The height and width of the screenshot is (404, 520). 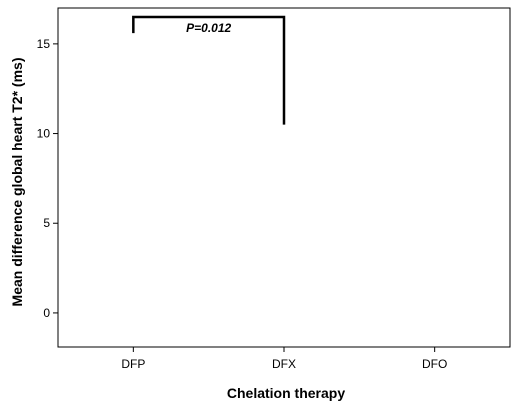 What do you see at coordinates (286, 393) in the screenshot?
I see `x-axis-title: Chelation therapy` at bounding box center [286, 393].